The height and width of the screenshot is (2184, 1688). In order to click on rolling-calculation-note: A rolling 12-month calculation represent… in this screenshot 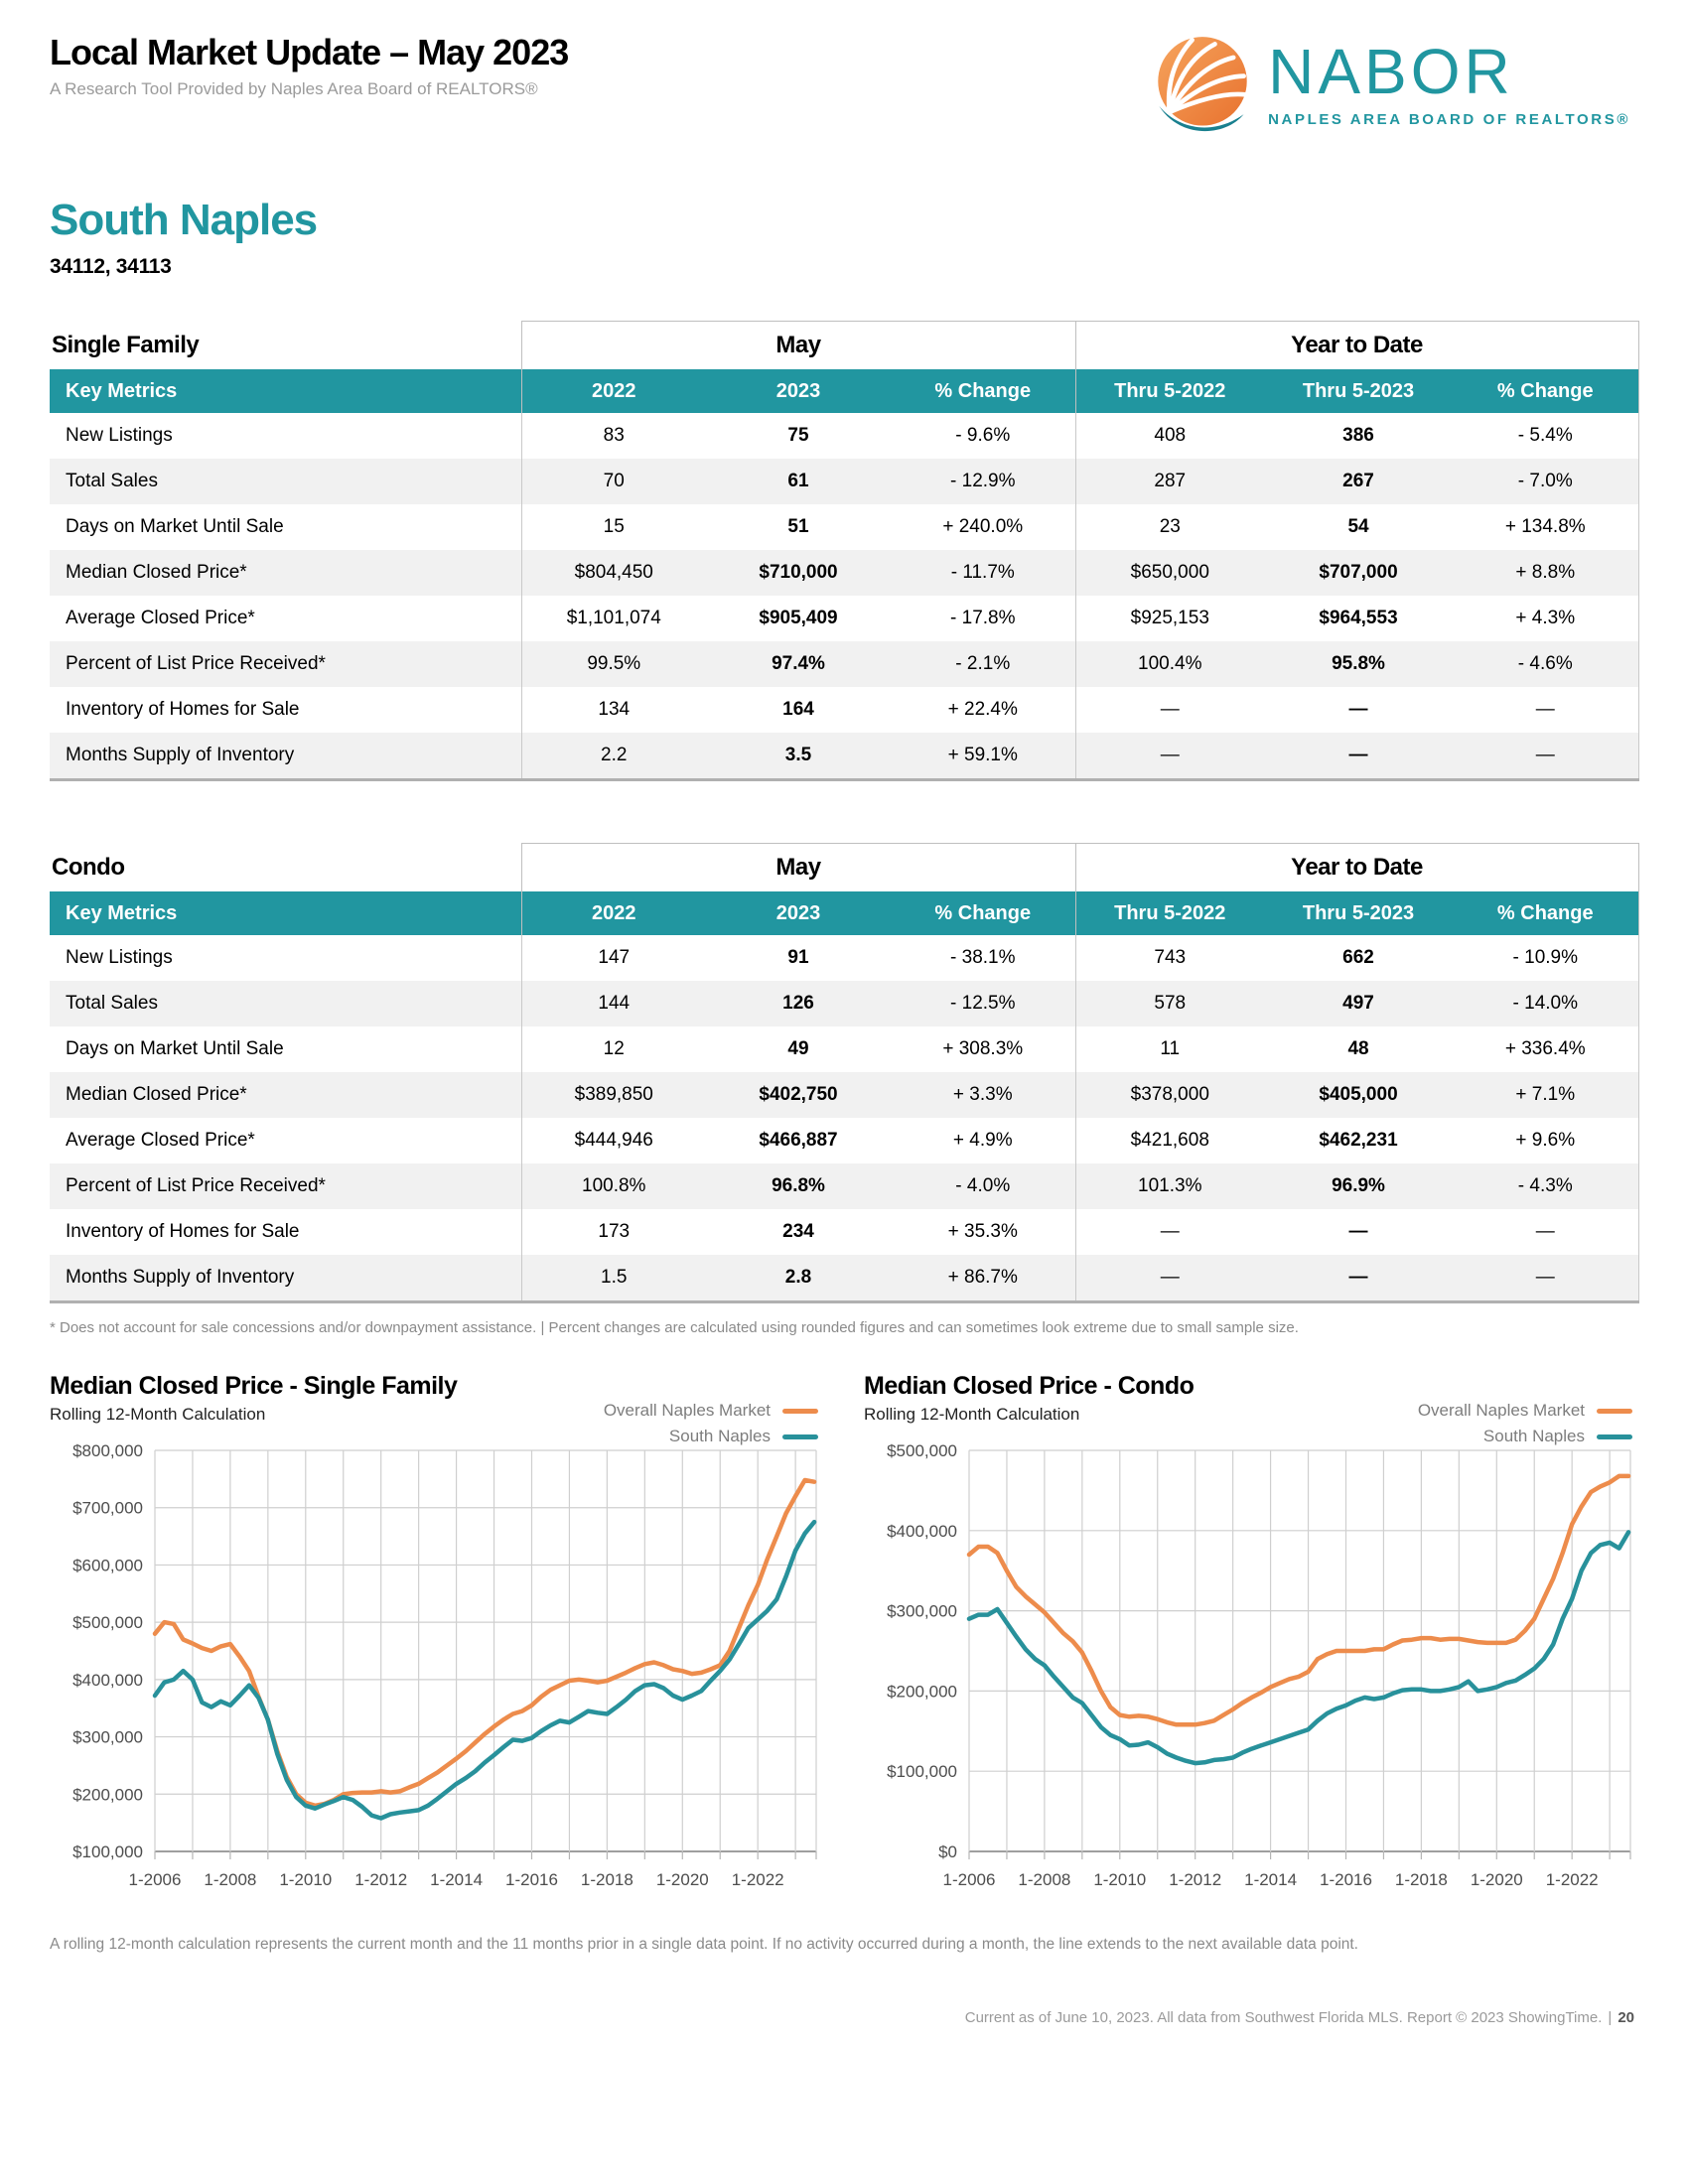, I will do `click(704, 1944)`.